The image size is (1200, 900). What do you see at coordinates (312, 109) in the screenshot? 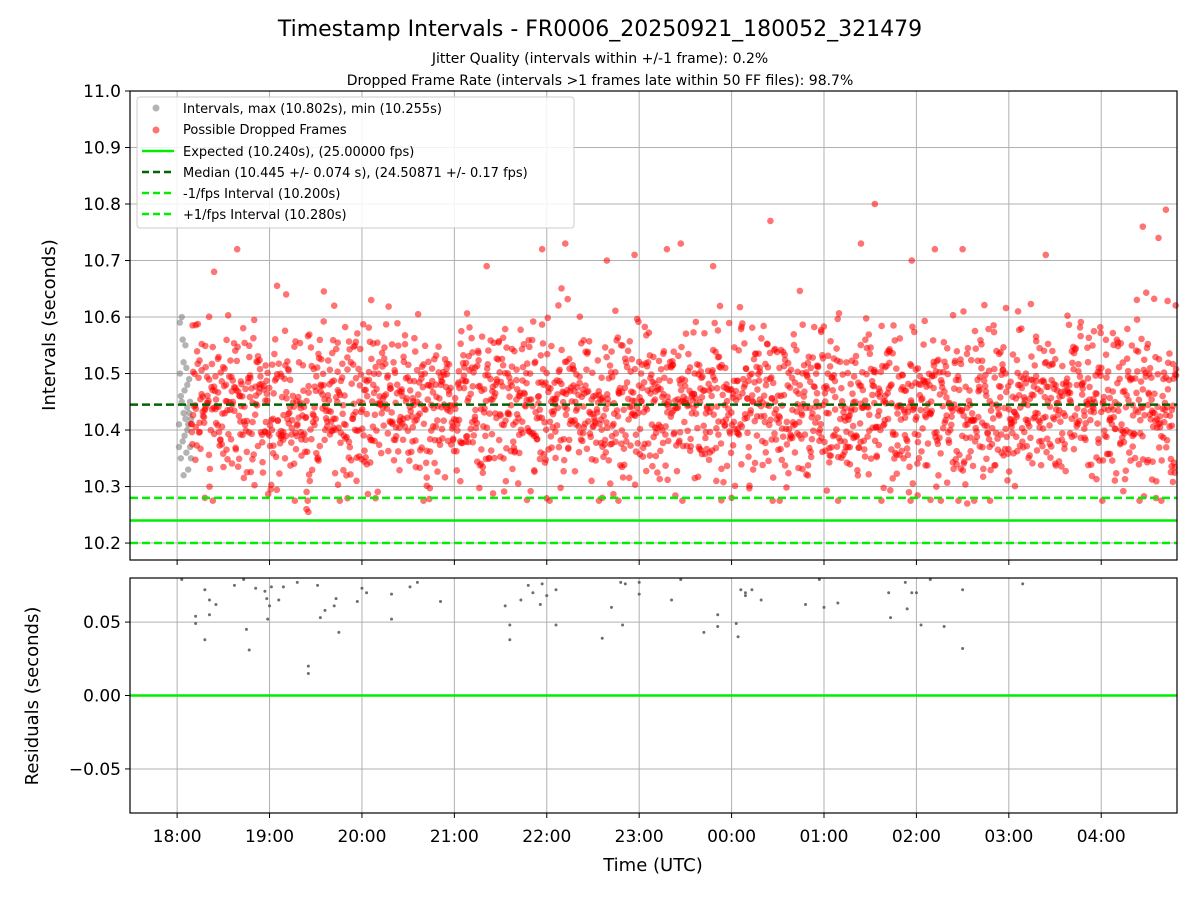
I see `legend-label-intervals: Intervals, max (10.802s), min (10.255s)` at bounding box center [312, 109].